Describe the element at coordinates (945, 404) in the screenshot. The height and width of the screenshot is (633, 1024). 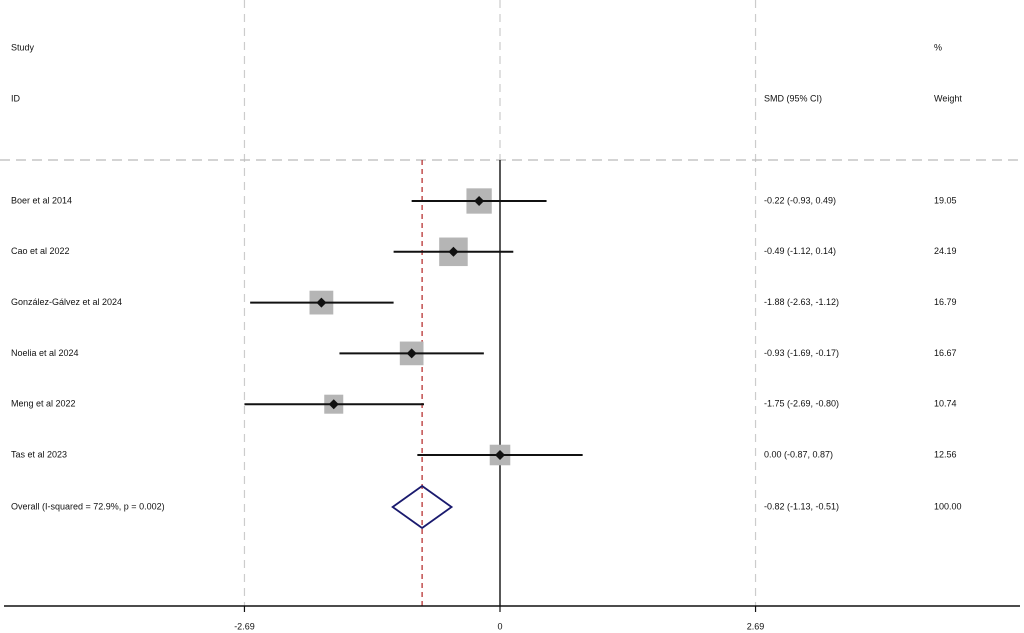
I see `study-weight-text: 10.74` at that location.